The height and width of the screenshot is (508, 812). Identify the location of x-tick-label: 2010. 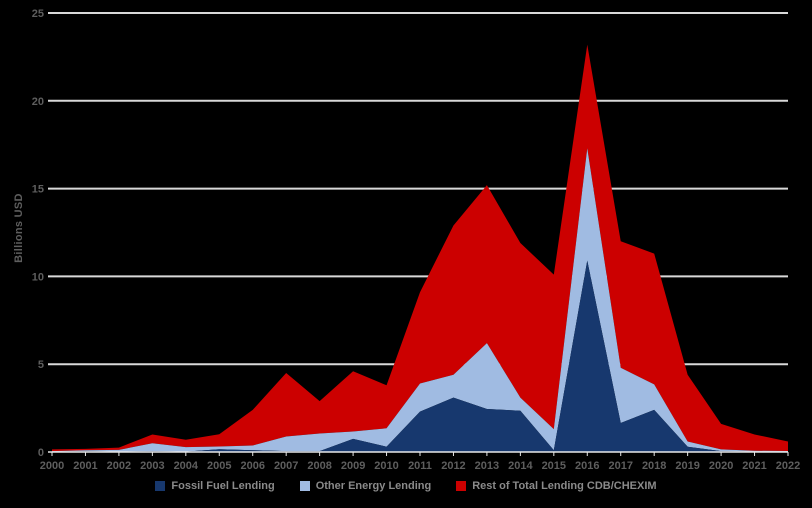
(386, 466).